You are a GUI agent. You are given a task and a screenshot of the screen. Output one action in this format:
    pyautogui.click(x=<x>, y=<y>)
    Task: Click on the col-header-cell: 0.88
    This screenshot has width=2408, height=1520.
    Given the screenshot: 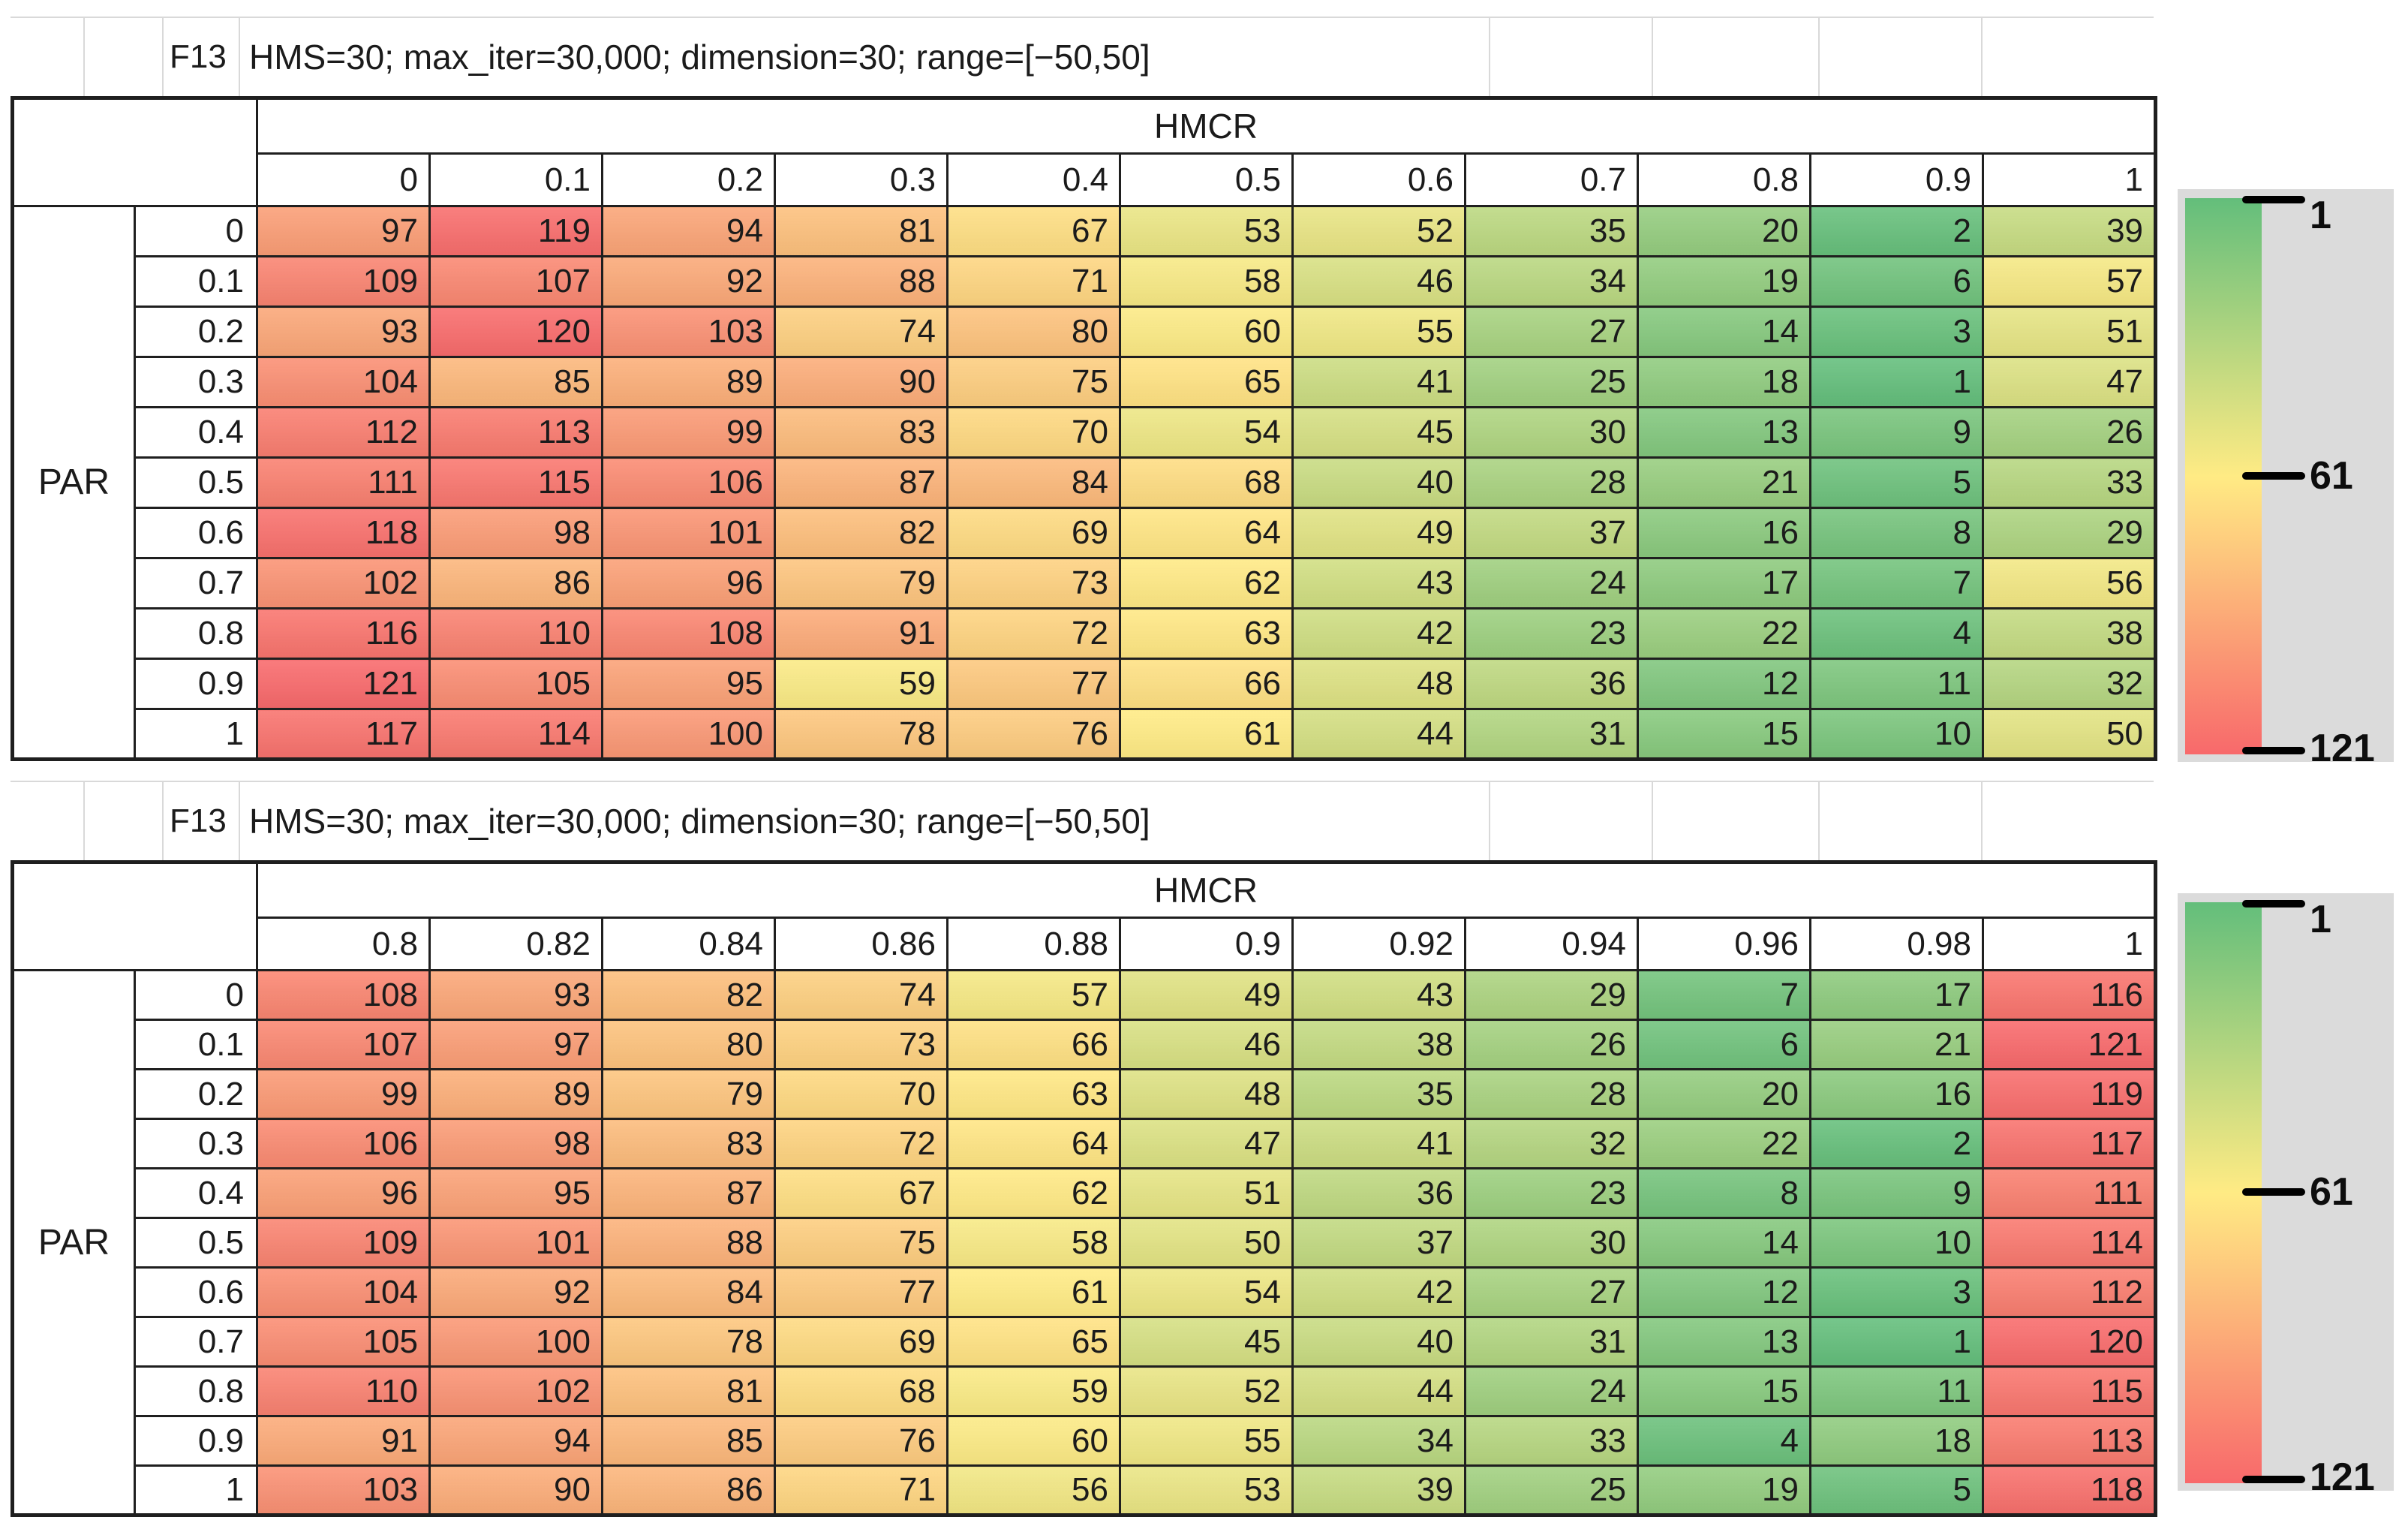 What is the action you would take?
    pyautogui.click(x=1033, y=944)
    